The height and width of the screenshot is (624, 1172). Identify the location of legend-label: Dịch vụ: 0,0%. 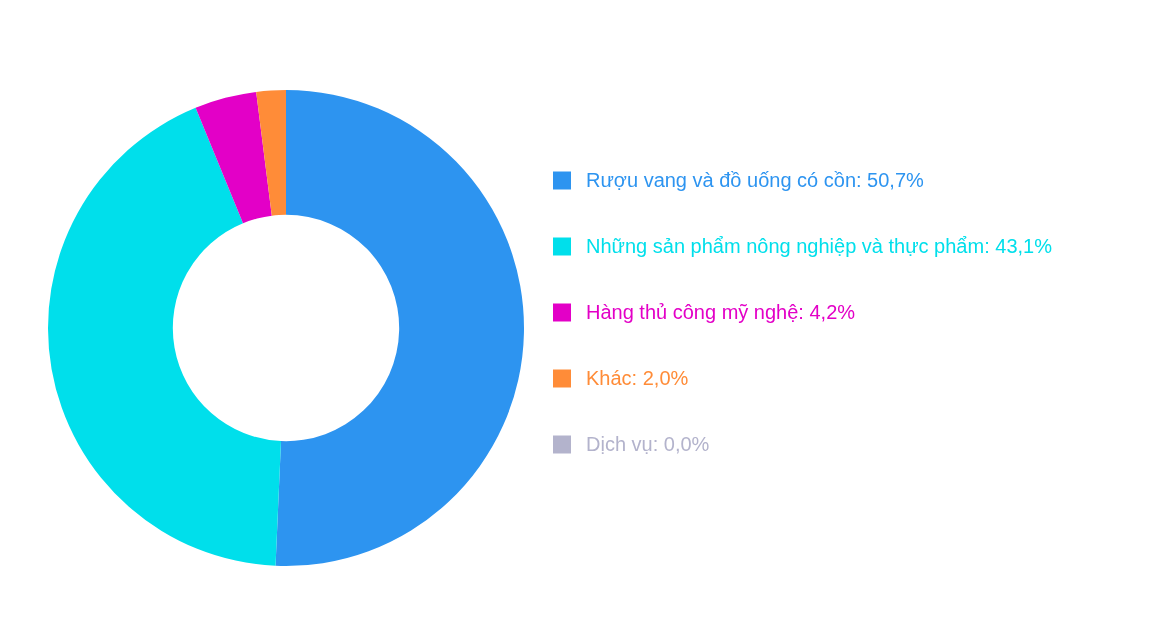
(648, 444).